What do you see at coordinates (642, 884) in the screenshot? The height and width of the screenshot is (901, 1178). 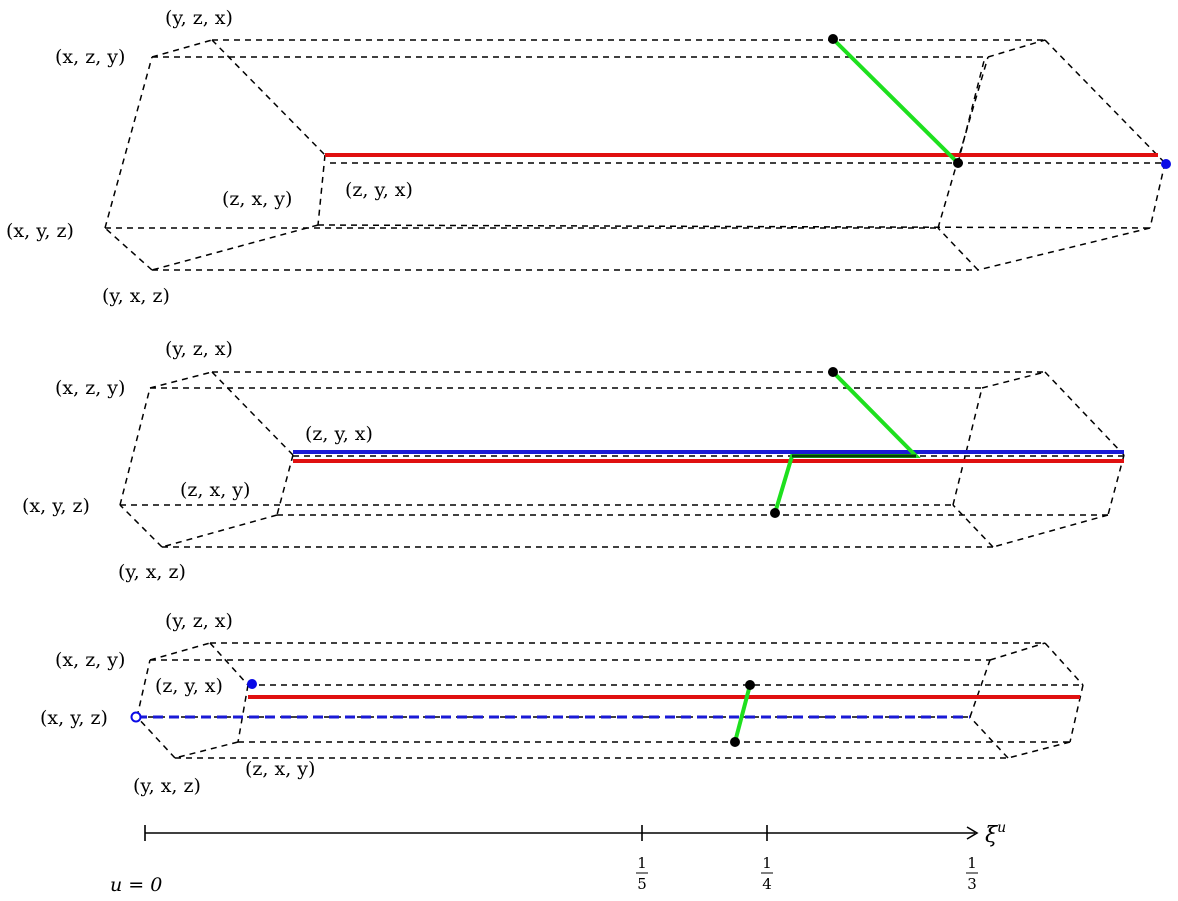 I see `tick-fraction-1-denominator: 5` at bounding box center [642, 884].